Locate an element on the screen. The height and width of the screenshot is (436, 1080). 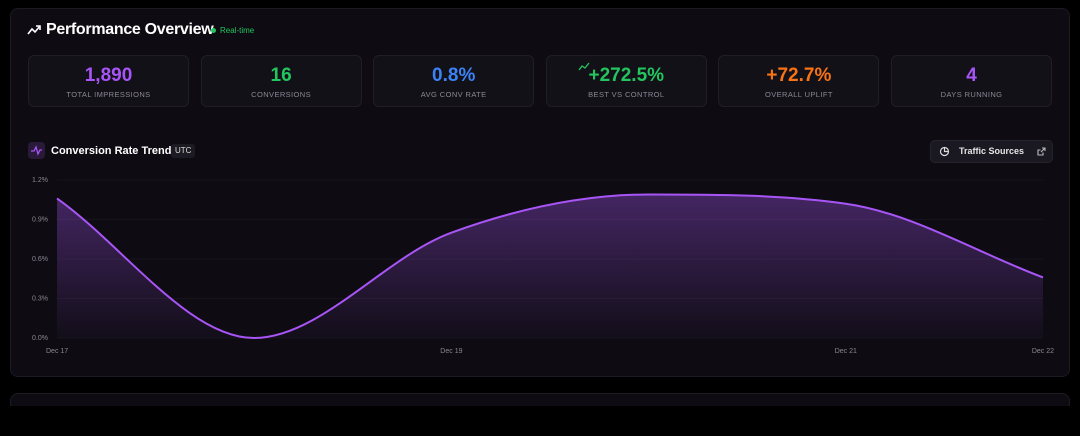
chart-title: Conversion Rate Trend is located at coordinates (111, 151).